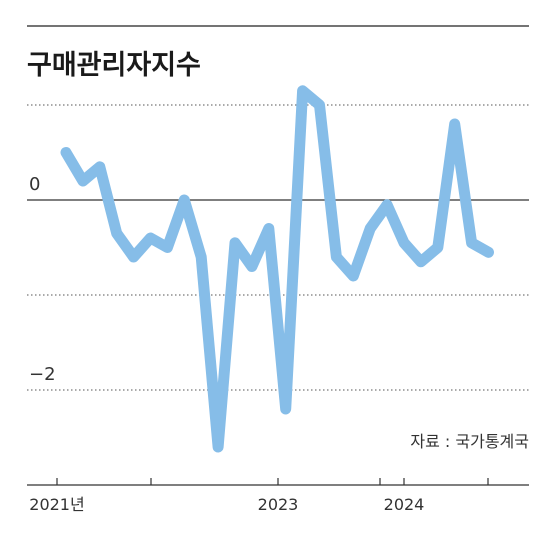 Image resolution: width=560 pixels, height=539 pixels. What do you see at coordinates (114, 65) in the screenshot?
I see `chart-title: 구매관리자지수` at bounding box center [114, 65].